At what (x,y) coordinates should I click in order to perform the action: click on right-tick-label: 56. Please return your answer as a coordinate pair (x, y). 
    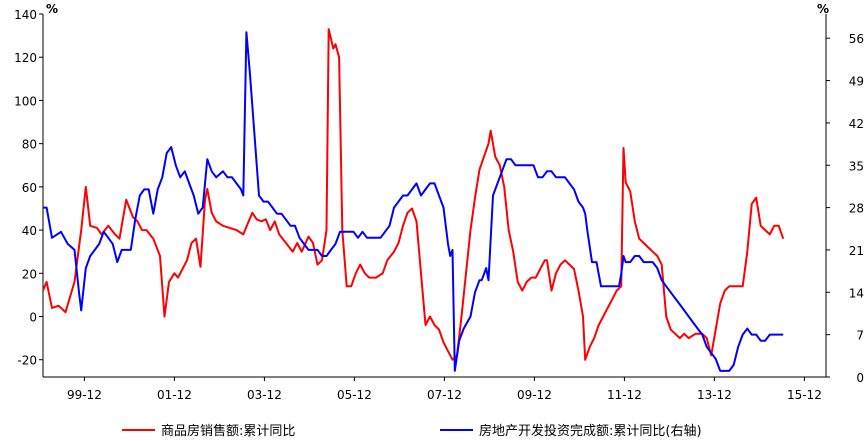
    Looking at the image, I should click on (856, 39).